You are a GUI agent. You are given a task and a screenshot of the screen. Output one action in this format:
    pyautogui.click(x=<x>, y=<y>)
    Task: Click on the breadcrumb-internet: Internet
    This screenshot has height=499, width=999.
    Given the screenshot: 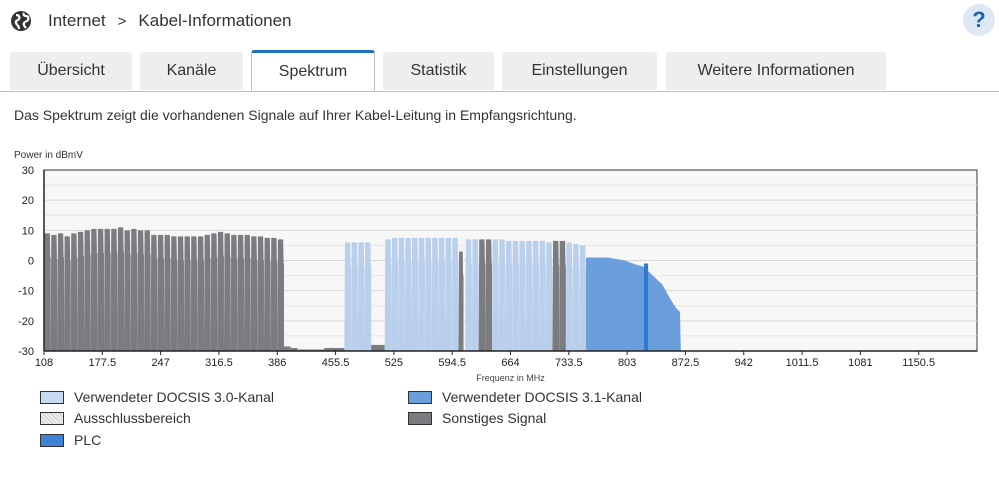 What is the action you would take?
    pyautogui.click(x=77, y=20)
    